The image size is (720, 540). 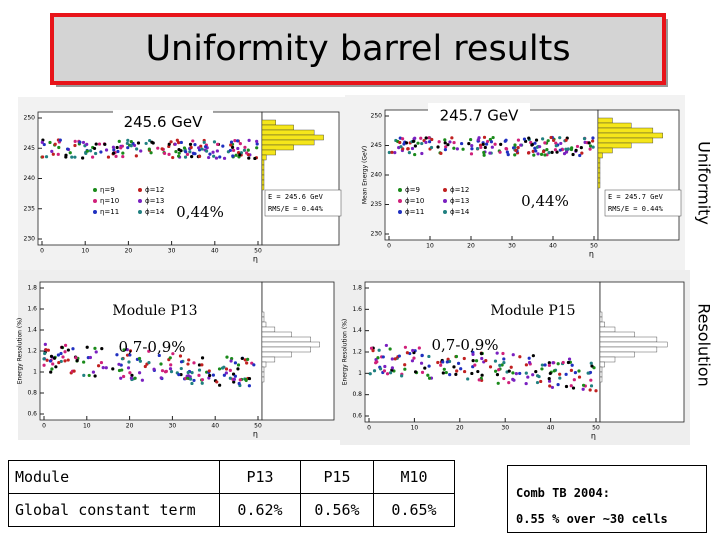 What do you see at coordinates (471, 246) in the screenshot?
I see `x-tick-label: 20` at bounding box center [471, 246].